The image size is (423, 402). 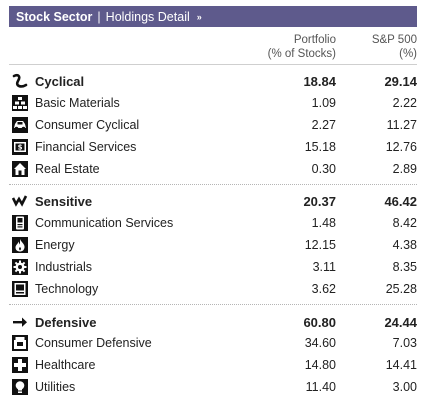 I want to click on sector-row-utilities: Utilities 11.40 3.00, so click(x=214, y=387).